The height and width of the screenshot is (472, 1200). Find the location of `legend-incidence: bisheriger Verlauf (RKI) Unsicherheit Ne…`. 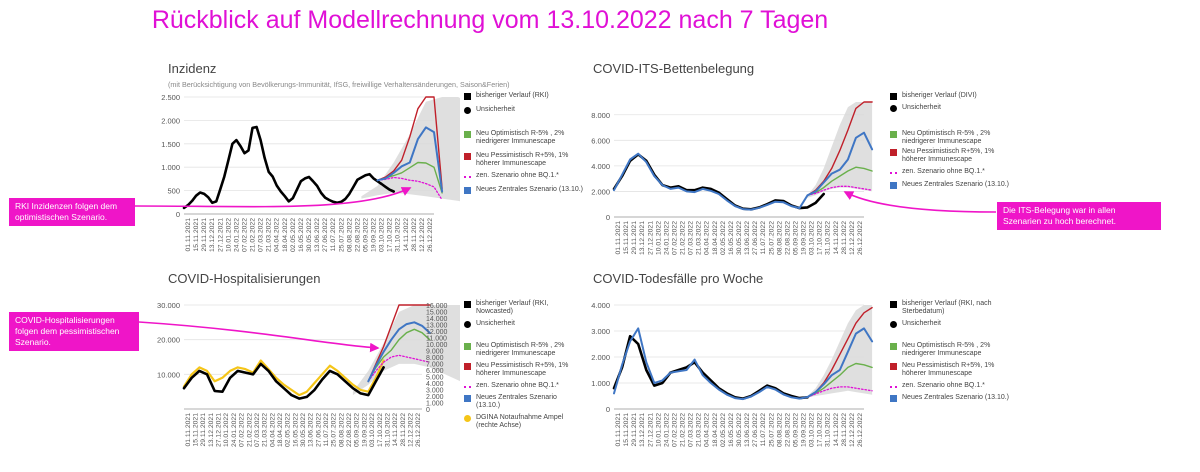

legend-incidence: bisheriger Verlauf (RKI) Unsicherheit Ne… is located at coordinates (524, 180).